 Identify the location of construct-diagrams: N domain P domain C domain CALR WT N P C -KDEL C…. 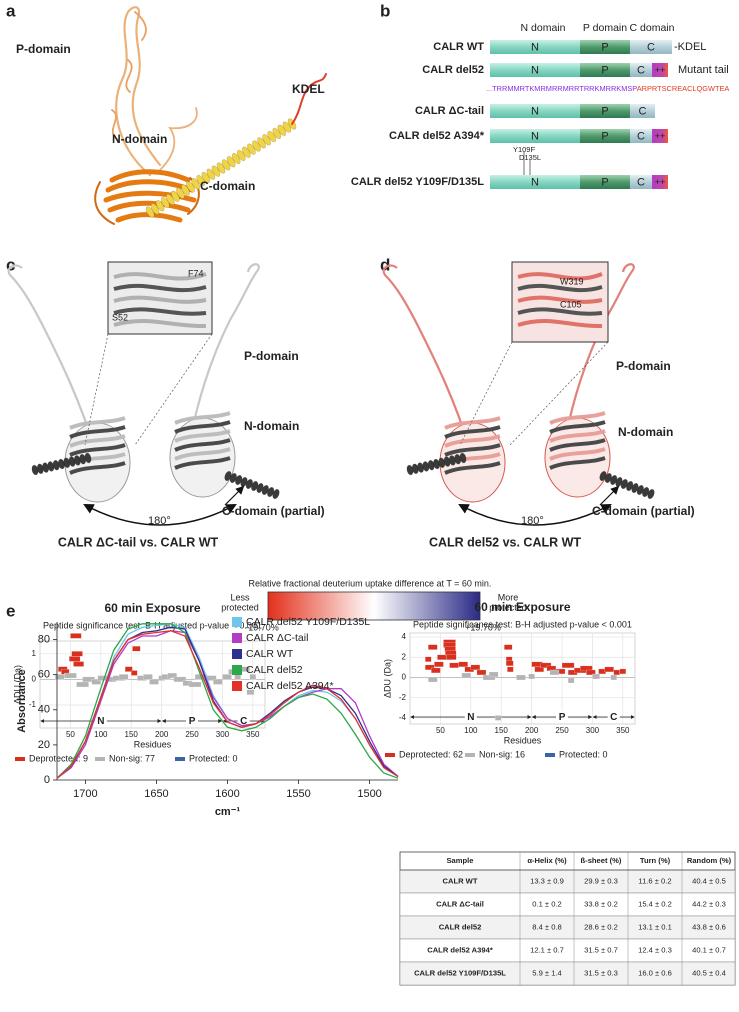
(540, 105).